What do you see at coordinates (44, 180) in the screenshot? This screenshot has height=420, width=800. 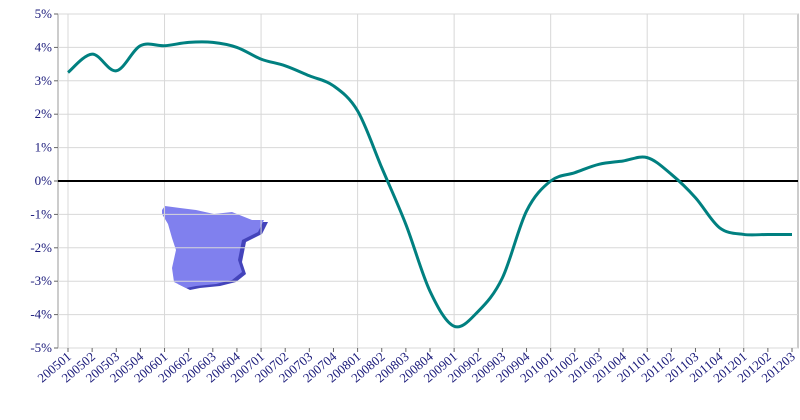 I see `y-tick-label: 0%` at bounding box center [44, 180].